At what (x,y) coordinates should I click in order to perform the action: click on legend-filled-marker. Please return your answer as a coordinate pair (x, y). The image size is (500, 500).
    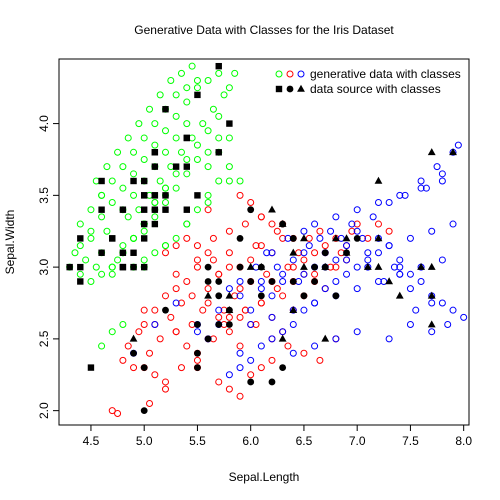
    Looking at the image, I should click on (290, 89).